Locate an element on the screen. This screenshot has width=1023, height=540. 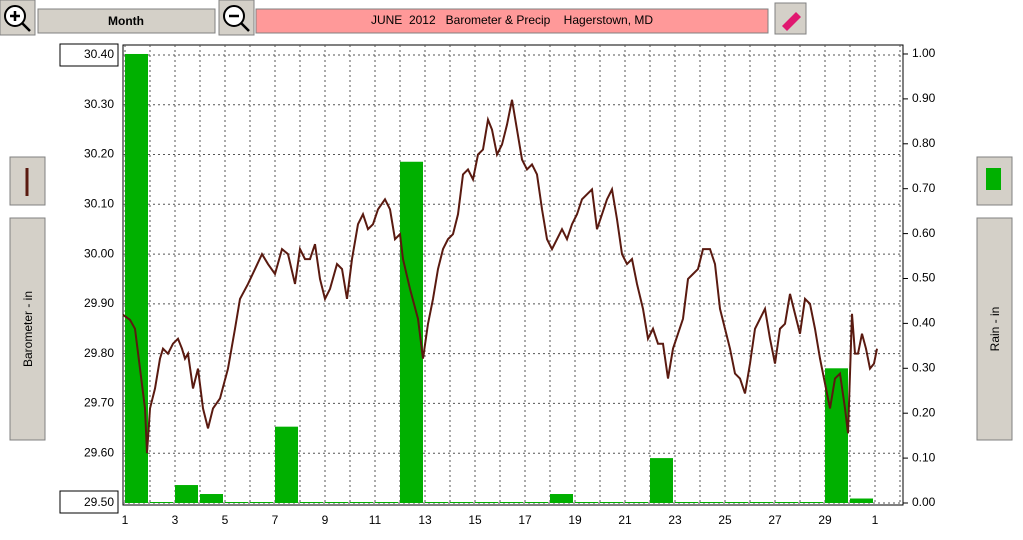
period-label: Month is located at coordinates (126, 21).